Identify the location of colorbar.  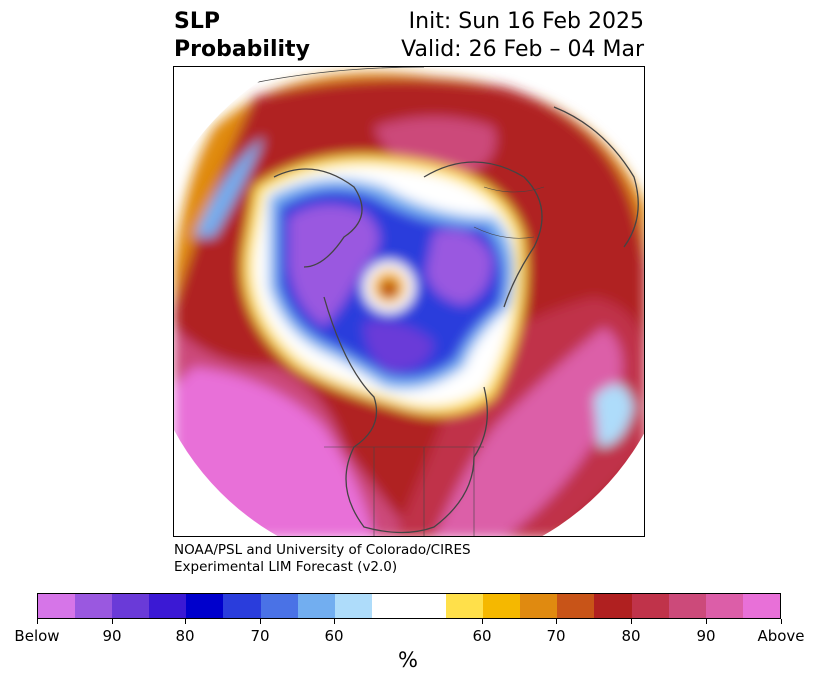
(409, 606).